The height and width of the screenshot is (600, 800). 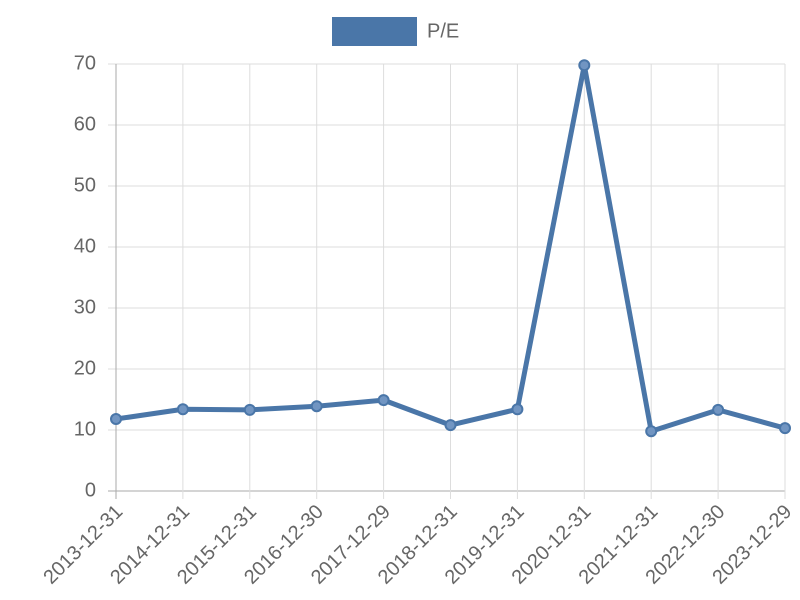 What do you see at coordinates (85, 429) in the screenshot?
I see `y-tick-label: 10` at bounding box center [85, 429].